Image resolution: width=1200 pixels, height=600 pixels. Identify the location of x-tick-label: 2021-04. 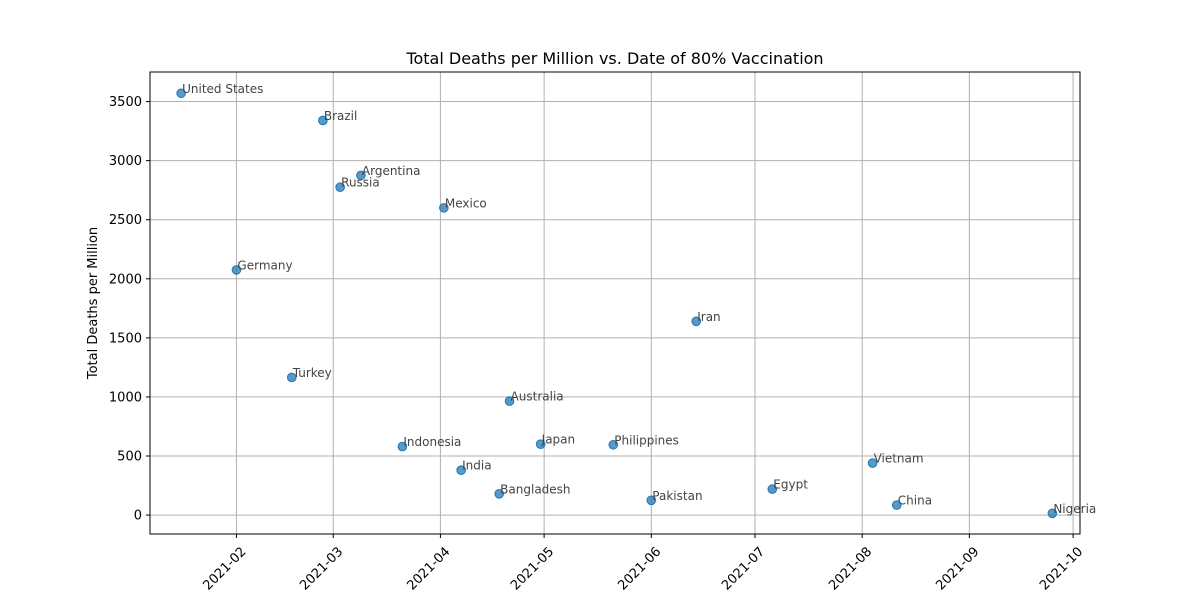
(428, 568).